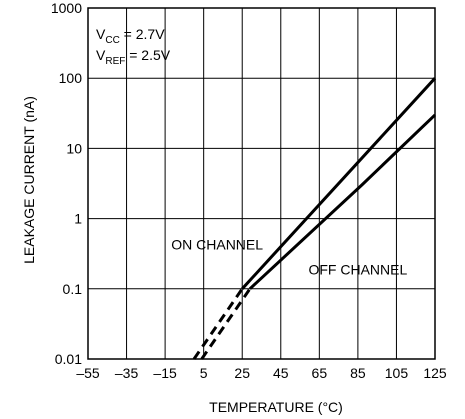  I want to click on y-tick-label: 1000, so click(66, 8).